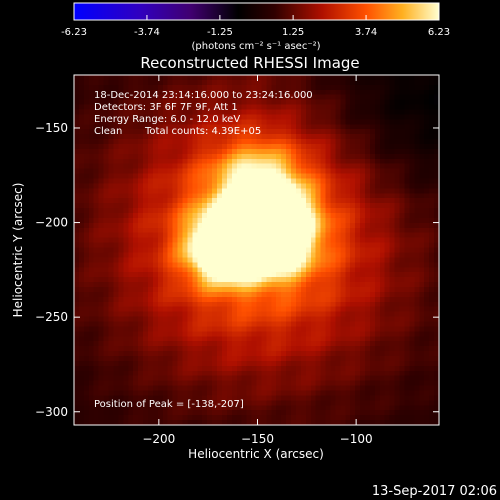  What do you see at coordinates (51, 317) in the screenshot?
I see `y-tick-label: −250` at bounding box center [51, 317].